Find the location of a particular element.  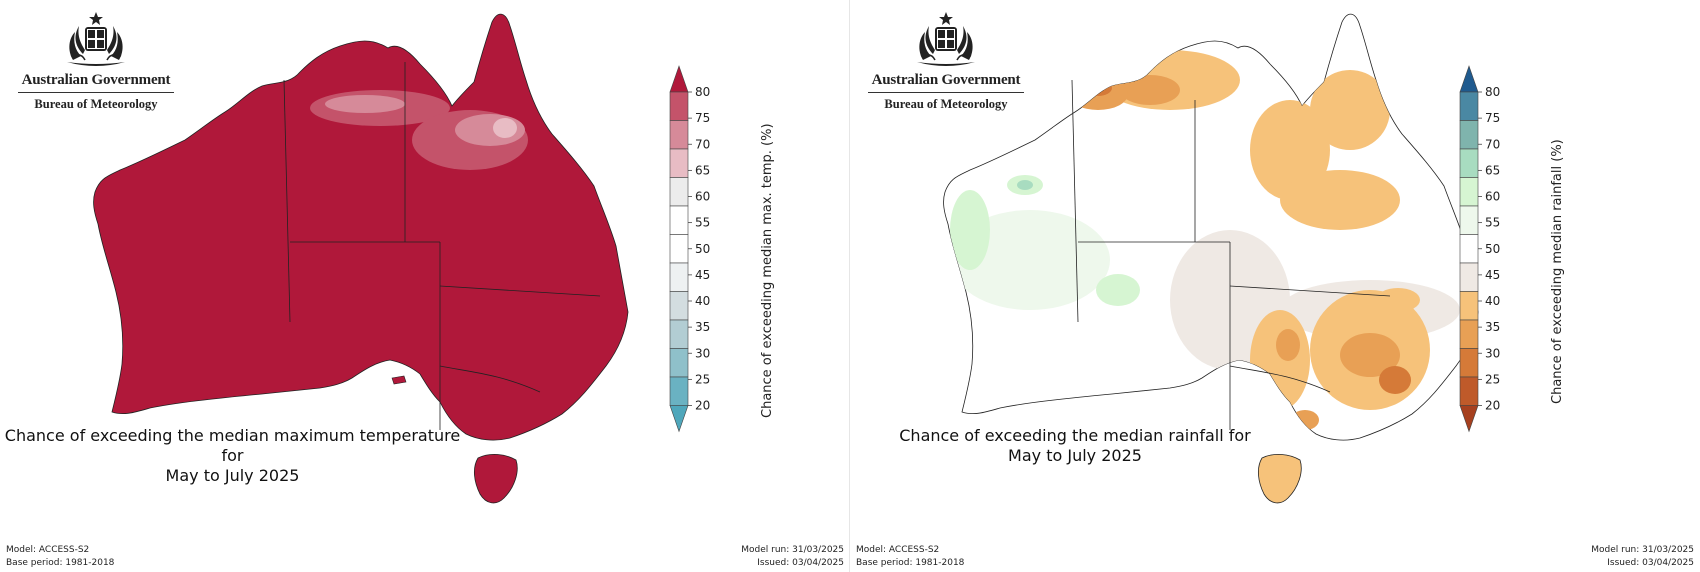

temperature-legend-colorbar: 80 75 70 65 60 55 50 45 40 35 30 25 20 is located at coordinates (689, 249).